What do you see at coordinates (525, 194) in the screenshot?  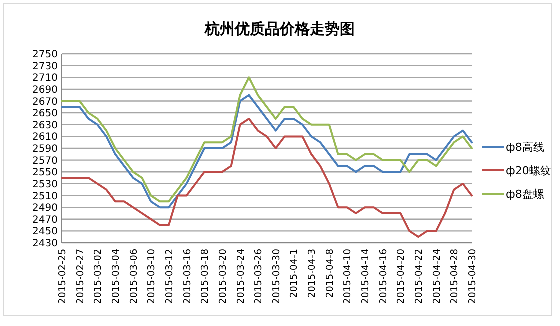 I see `legend-label: ф8盘螺` at bounding box center [525, 194].